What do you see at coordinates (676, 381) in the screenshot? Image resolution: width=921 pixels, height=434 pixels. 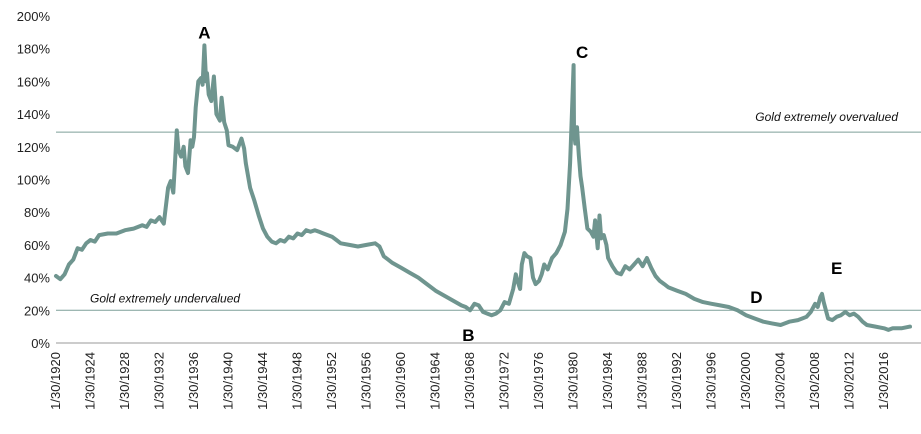 I see `x-tick-label: 1/30/1992` at bounding box center [676, 381].